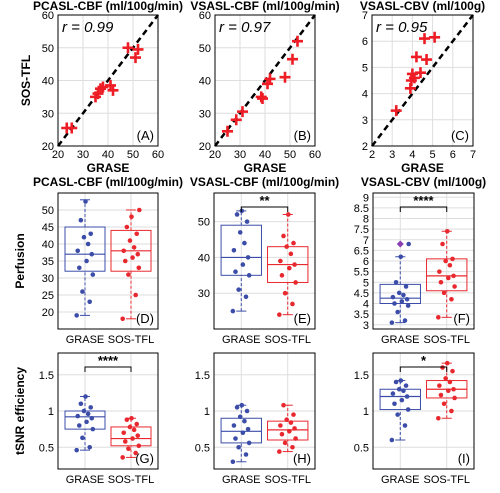  Describe the element at coordinates (302, 458) in the screenshot. I see `panel-label: (H)` at that location.